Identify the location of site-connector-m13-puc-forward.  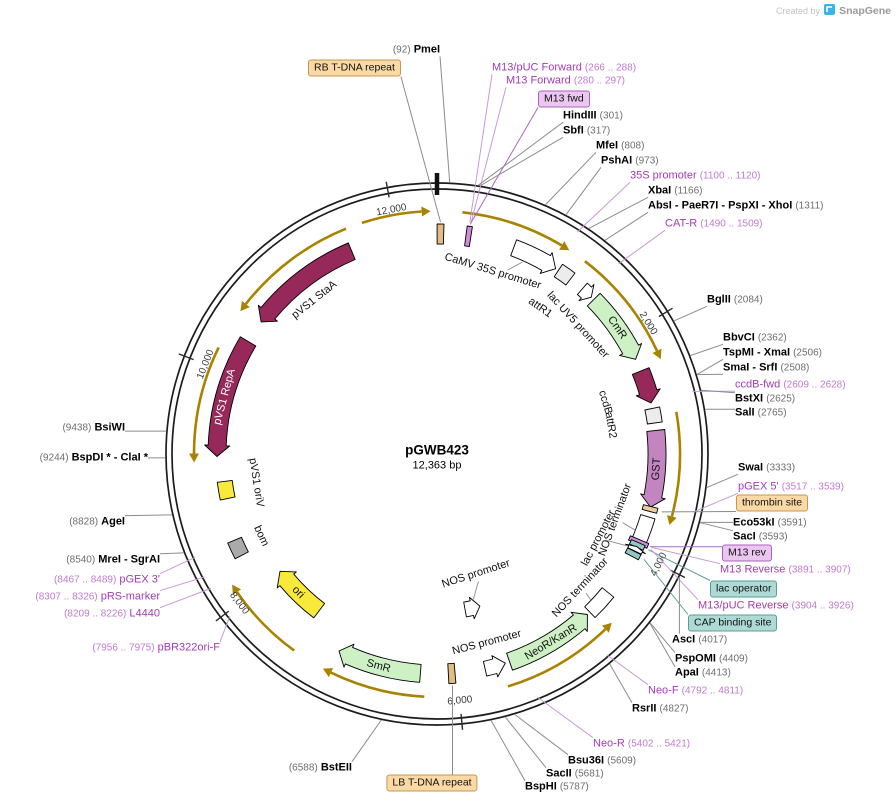
(481, 148).